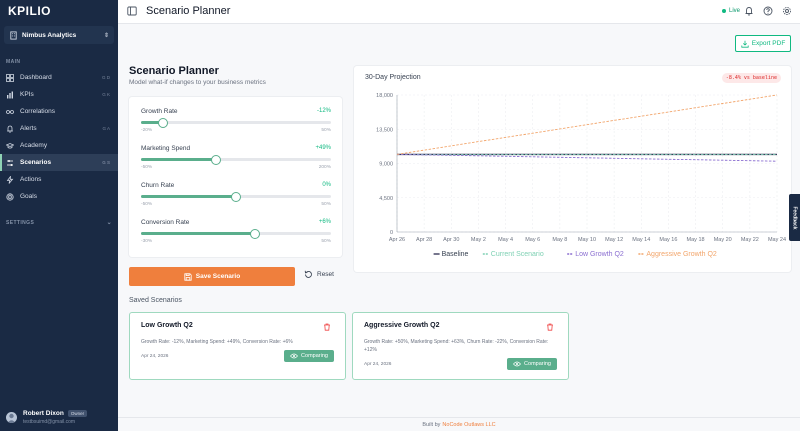 The width and height of the screenshot is (800, 431). What do you see at coordinates (478, 240) in the screenshot?
I see `x-tick-label: May 2` at bounding box center [478, 240].